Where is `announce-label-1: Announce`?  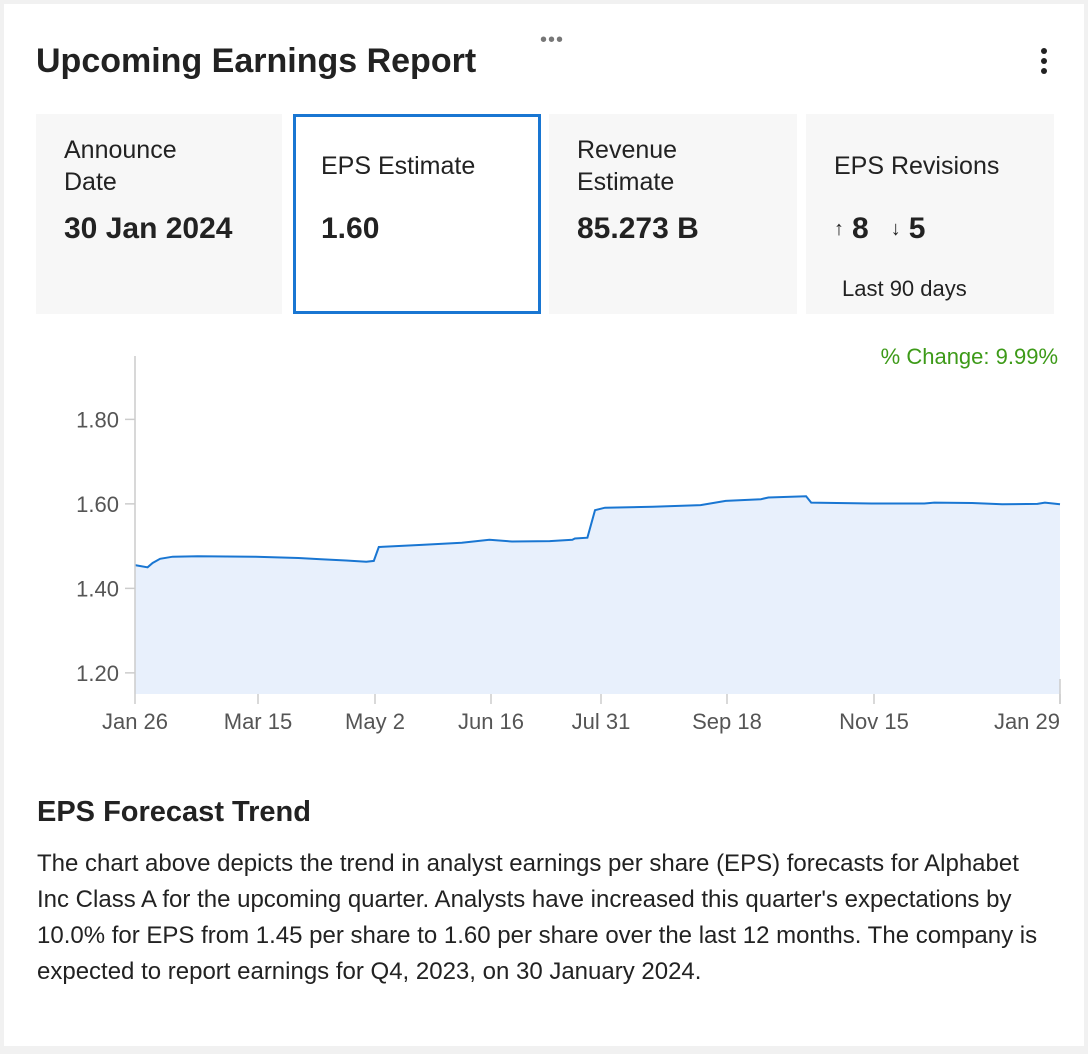
announce-label-1: Announce is located at coordinates (120, 150).